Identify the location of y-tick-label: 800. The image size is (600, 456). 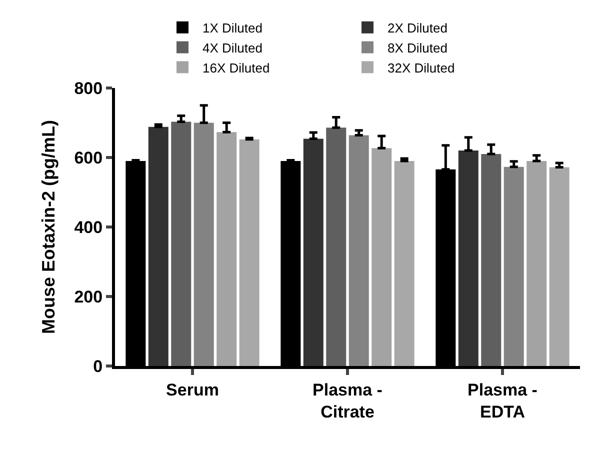
(88, 88).